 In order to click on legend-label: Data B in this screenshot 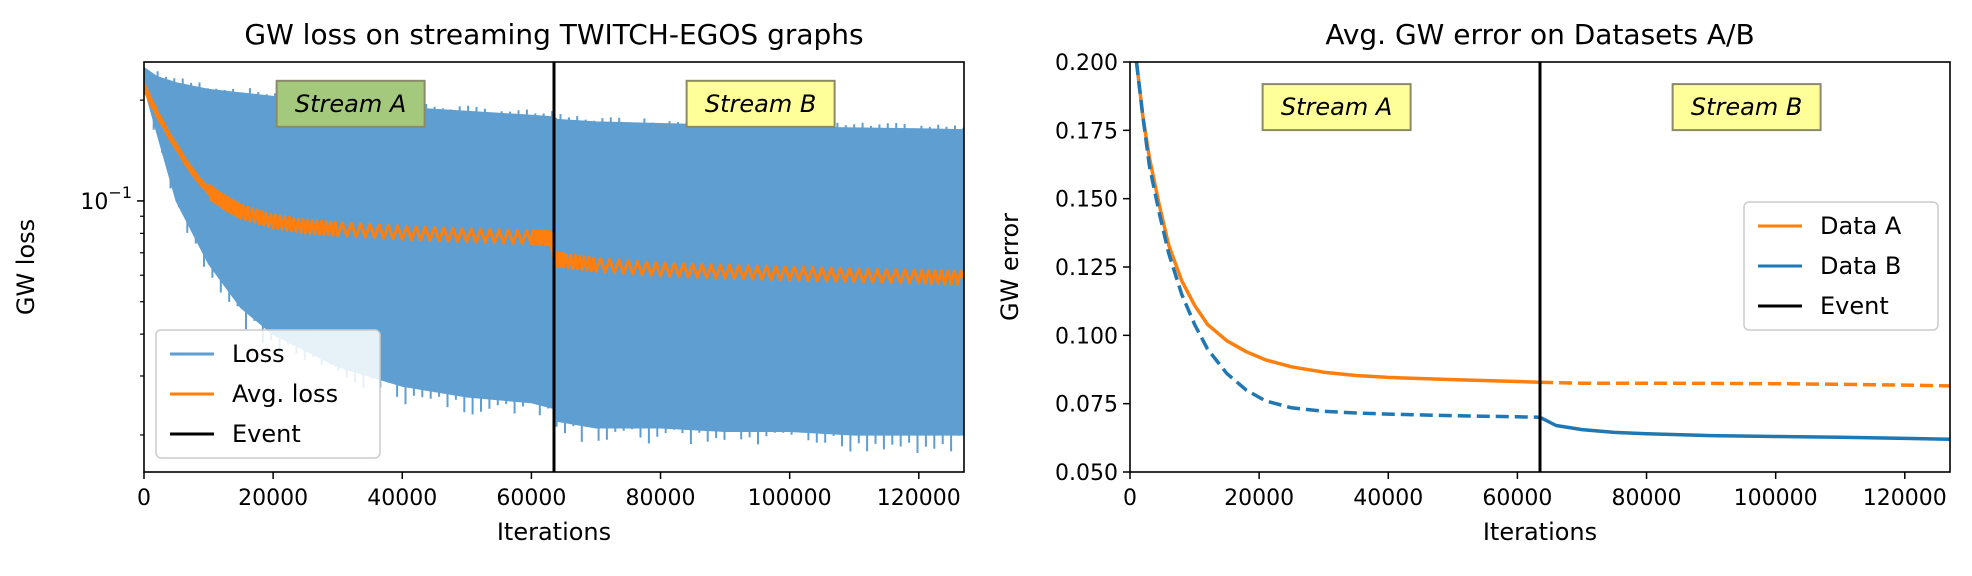, I will do `click(1860, 266)`.